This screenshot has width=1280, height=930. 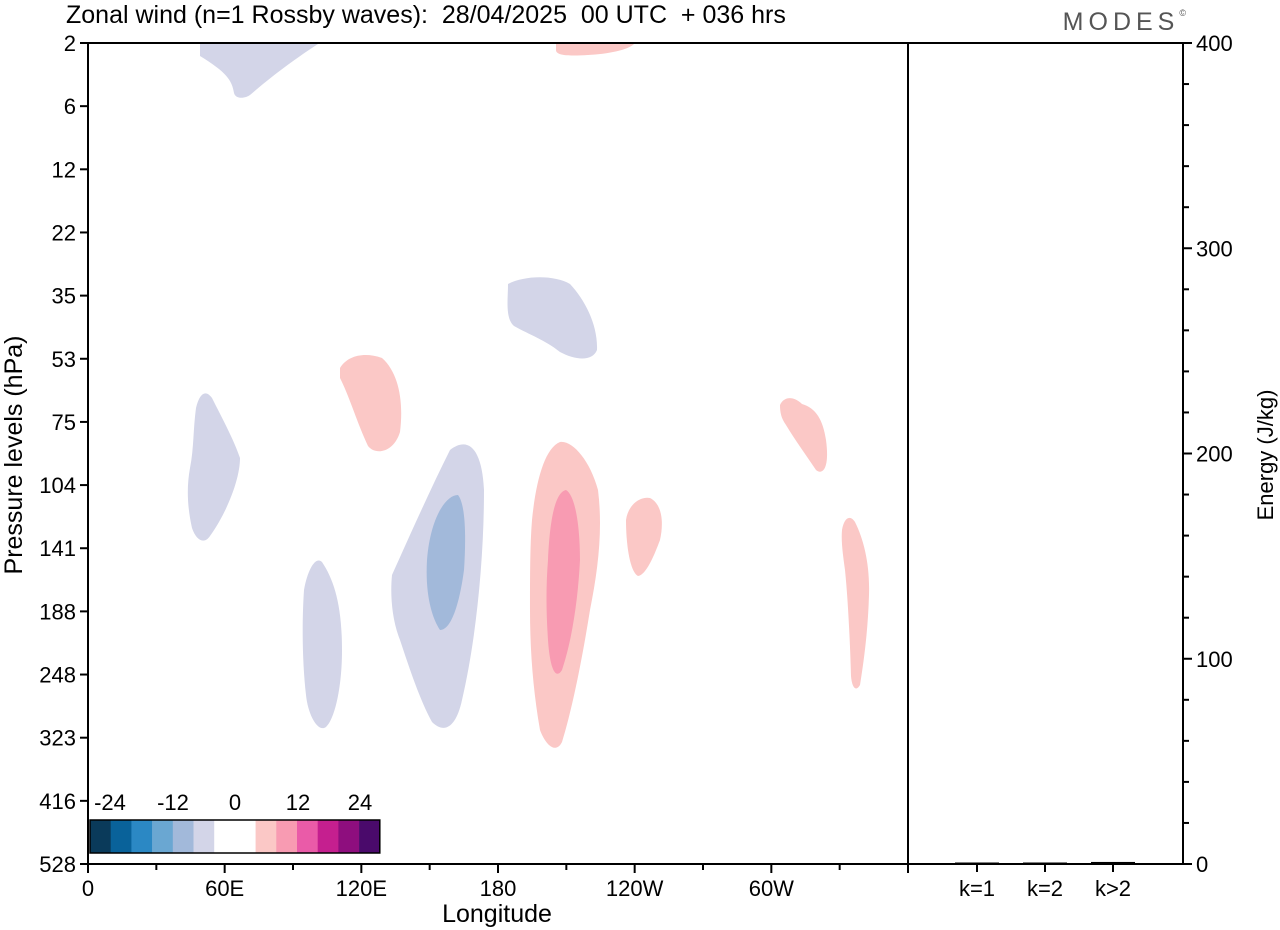 What do you see at coordinates (57, 485) in the screenshot?
I see `y-tick-label: 104` at bounding box center [57, 485].